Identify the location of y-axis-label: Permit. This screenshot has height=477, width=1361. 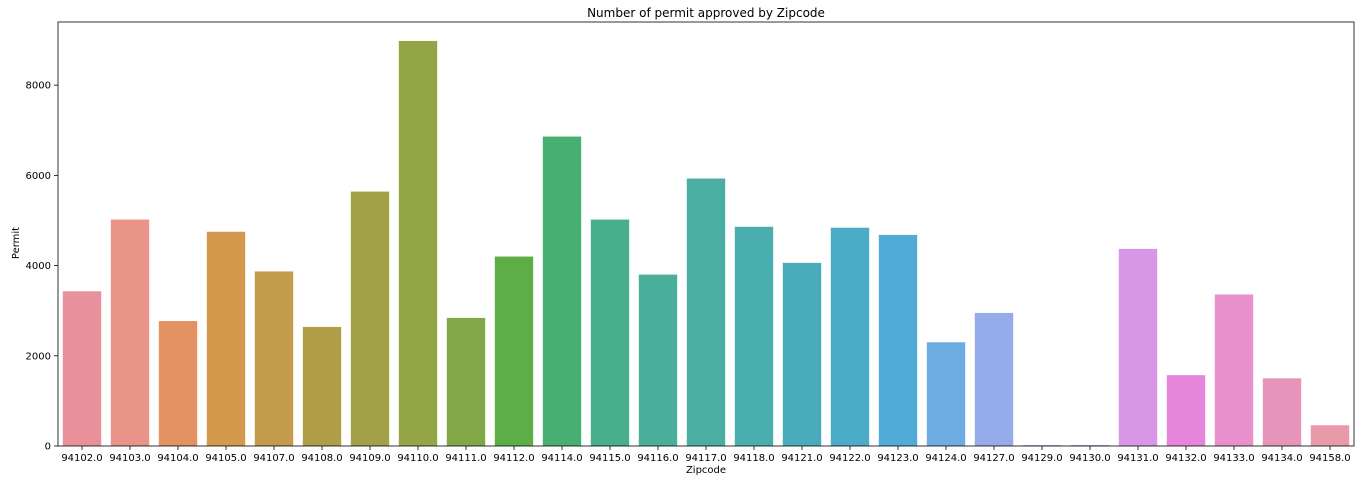
(16, 243).